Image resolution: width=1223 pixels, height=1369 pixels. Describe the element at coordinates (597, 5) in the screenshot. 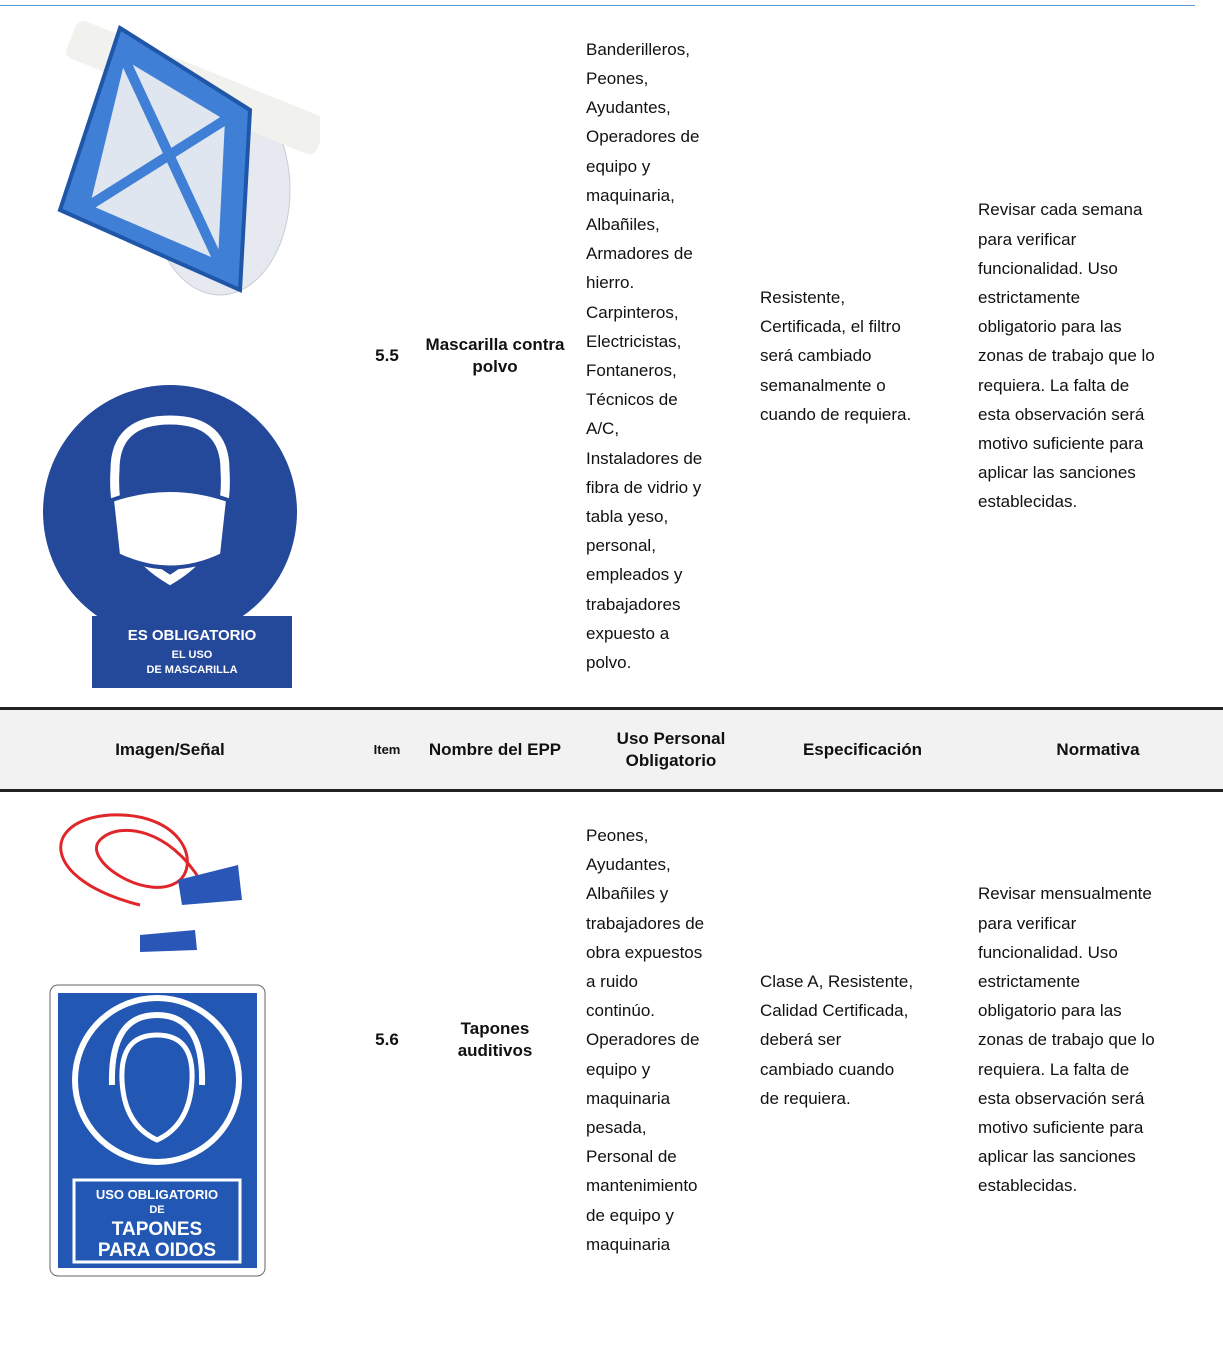

I see `top-rule` at that location.